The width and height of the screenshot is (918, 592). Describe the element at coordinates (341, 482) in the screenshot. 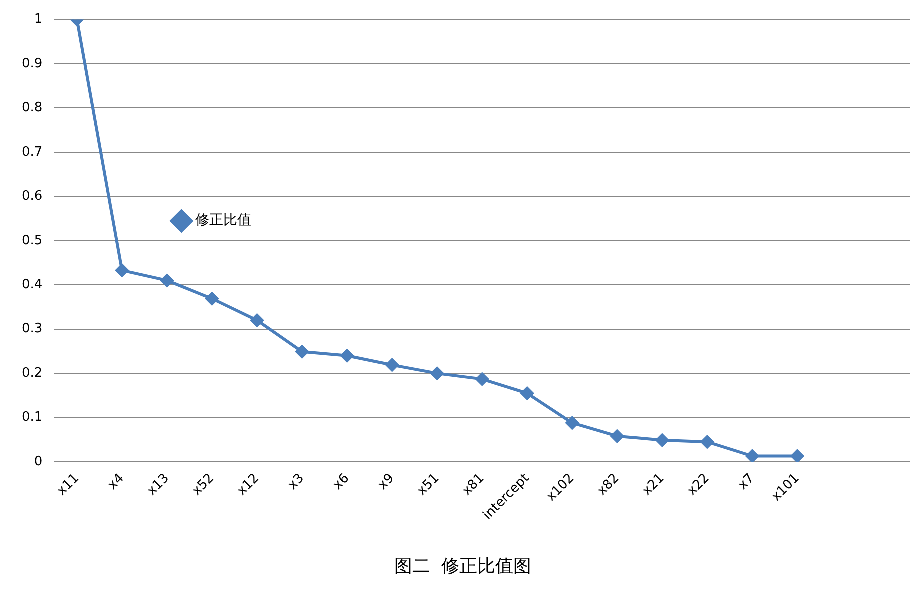

I see `x-tick-label: x6` at that location.